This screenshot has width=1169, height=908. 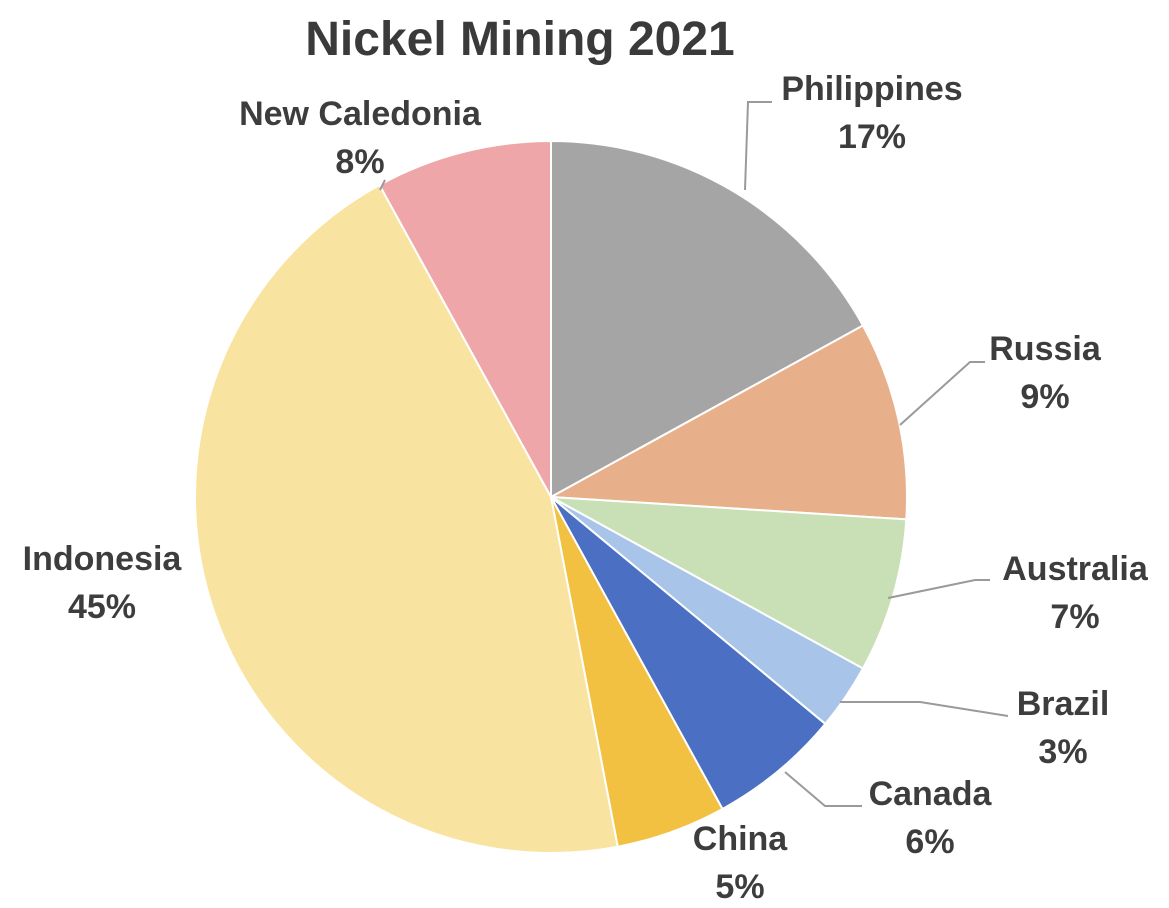 I want to click on slice-philippines, so click(x=707, y=319).